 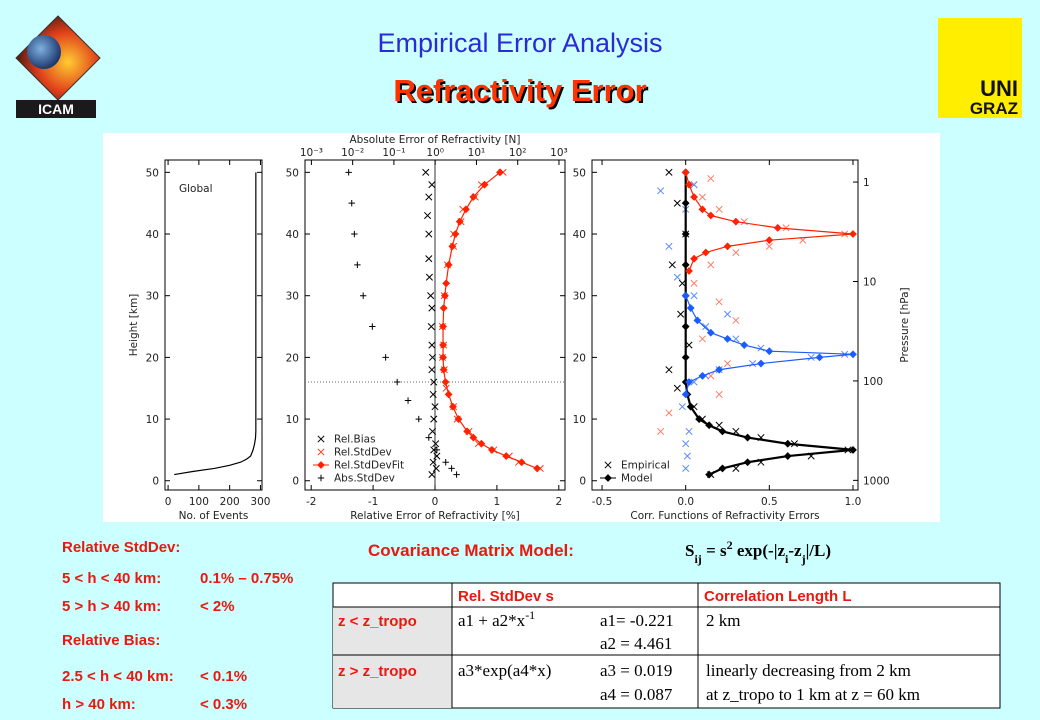 What do you see at coordinates (369, 466) in the screenshot?
I see `legend-label: Rel.StdDevFit` at bounding box center [369, 466].